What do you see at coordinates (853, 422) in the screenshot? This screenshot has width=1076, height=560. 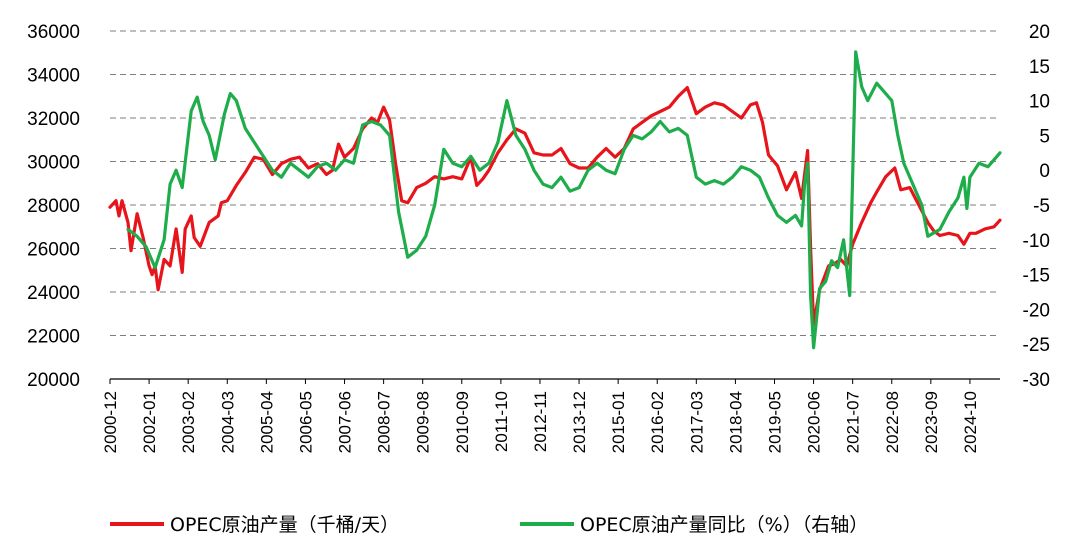 I see `x-tick-label: 2021-07` at bounding box center [853, 422].